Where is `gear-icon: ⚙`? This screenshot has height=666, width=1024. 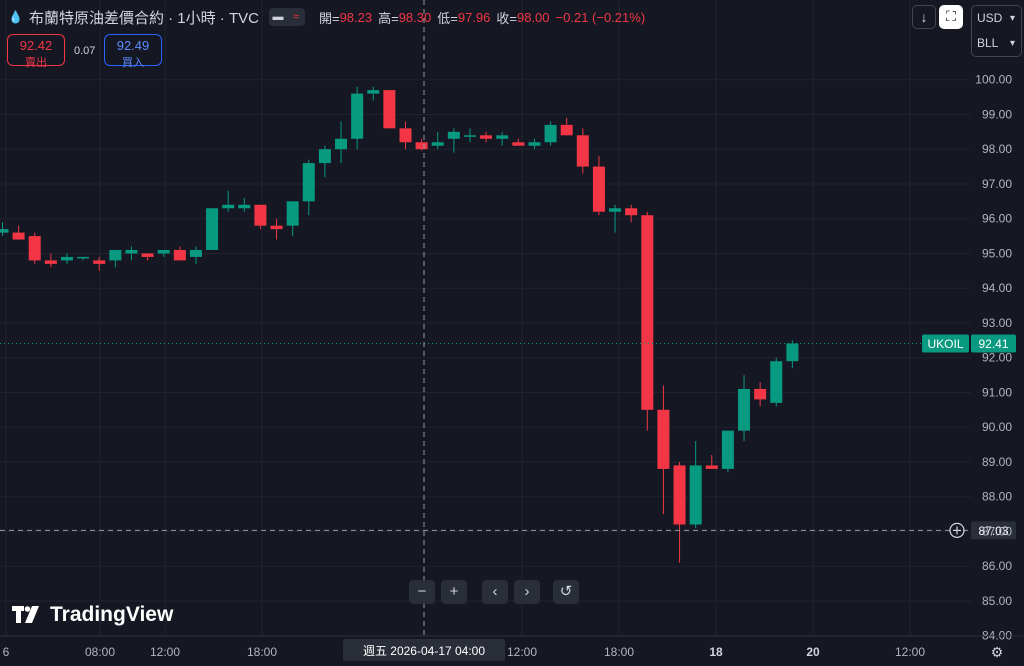 gear-icon: ⚙ is located at coordinates (997, 652).